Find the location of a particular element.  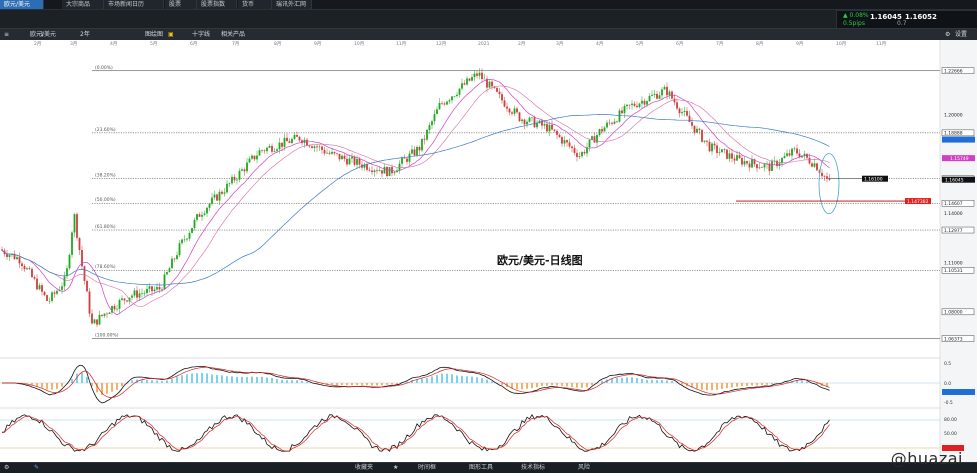

quote-ask: 1.16052 is located at coordinates (921, 17).